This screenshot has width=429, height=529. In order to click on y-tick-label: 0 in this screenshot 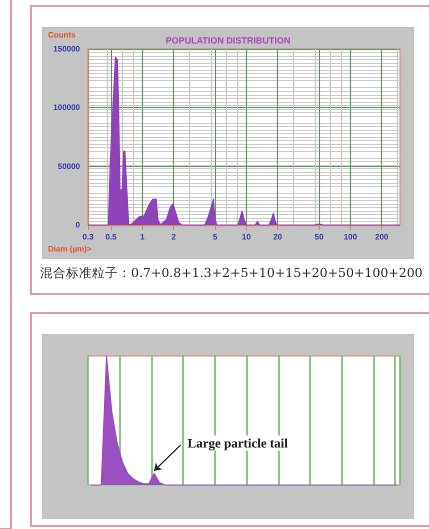, I will do `click(78, 225)`.